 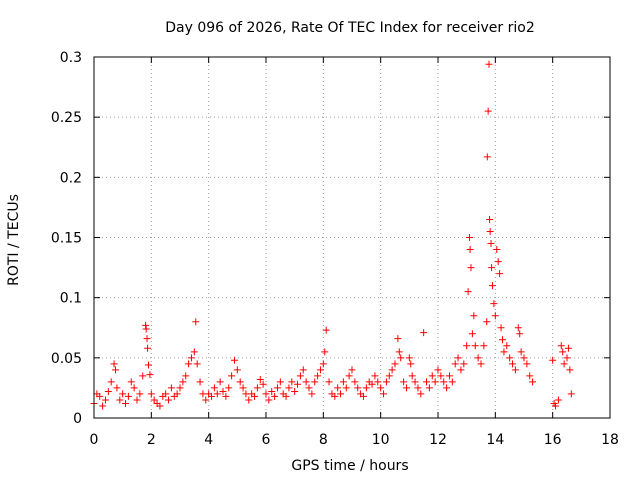 I want to click on x-tick-label: 18, so click(x=610, y=440).